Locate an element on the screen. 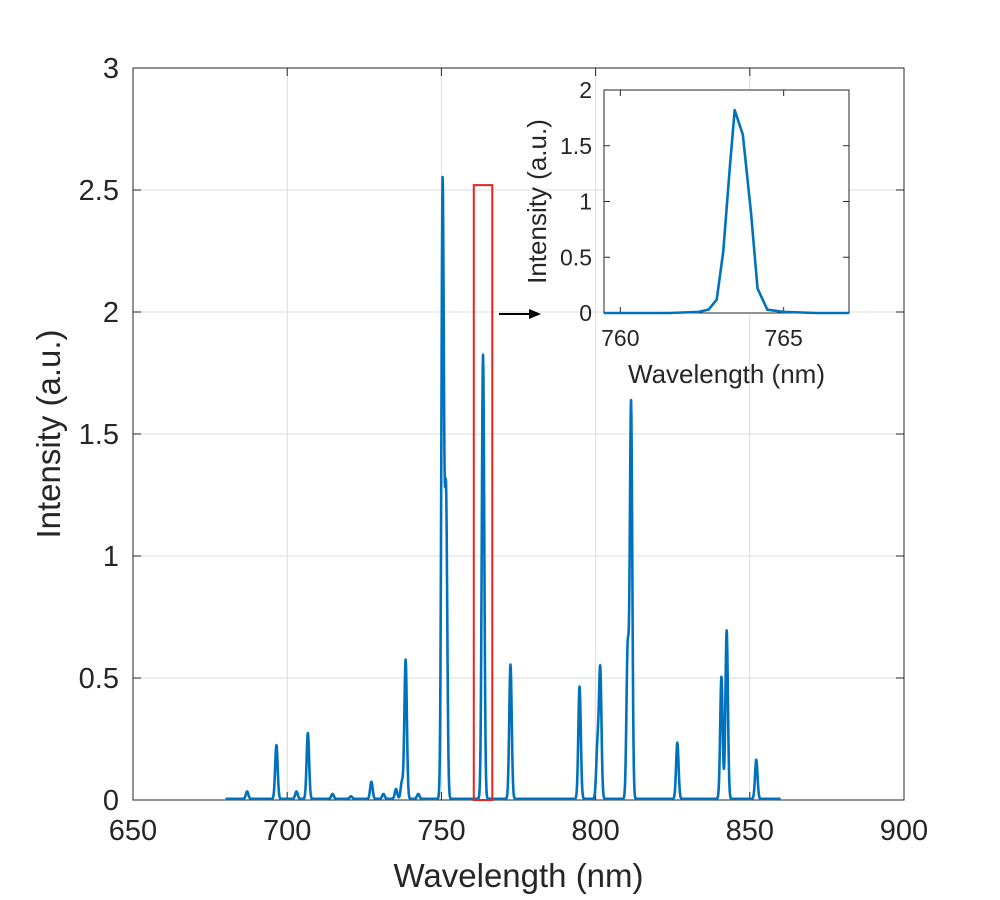  y-tick-label: 3 is located at coordinates (111, 69).